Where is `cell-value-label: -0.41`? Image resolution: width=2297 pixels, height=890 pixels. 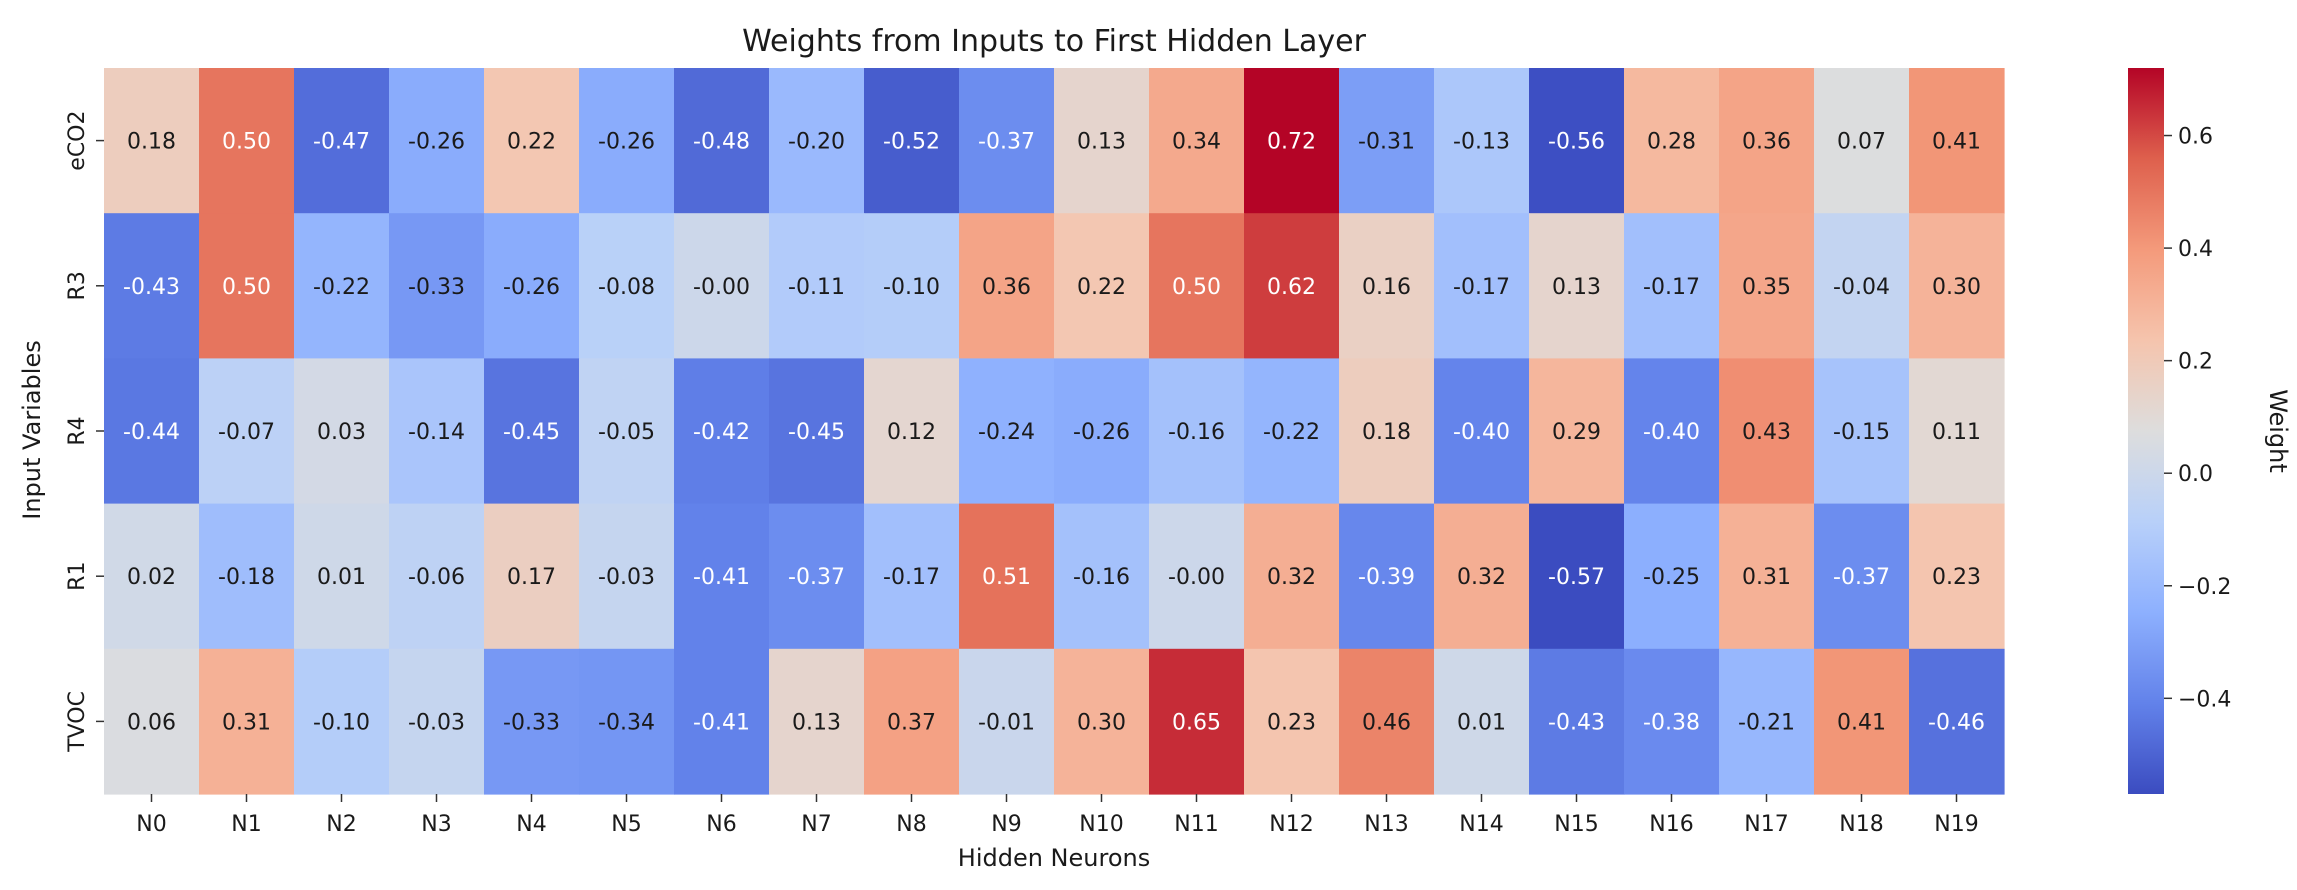
cell-value-label: -0.41 is located at coordinates (721, 722).